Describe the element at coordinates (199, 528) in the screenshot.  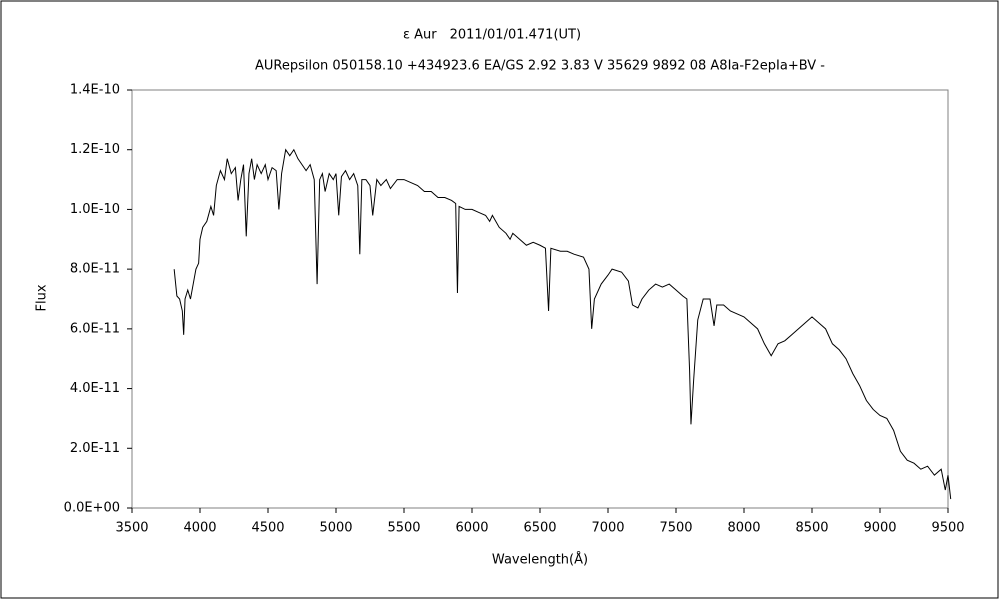
I see `x-tick-label: 4000` at that location.